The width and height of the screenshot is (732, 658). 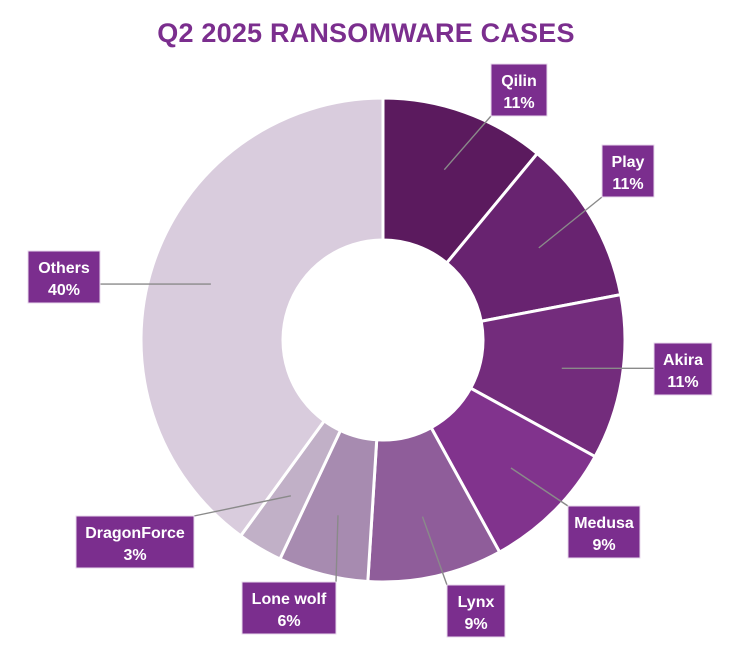 I want to click on data-label-qilin: Qilin 11%, so click(x=519, y=90).